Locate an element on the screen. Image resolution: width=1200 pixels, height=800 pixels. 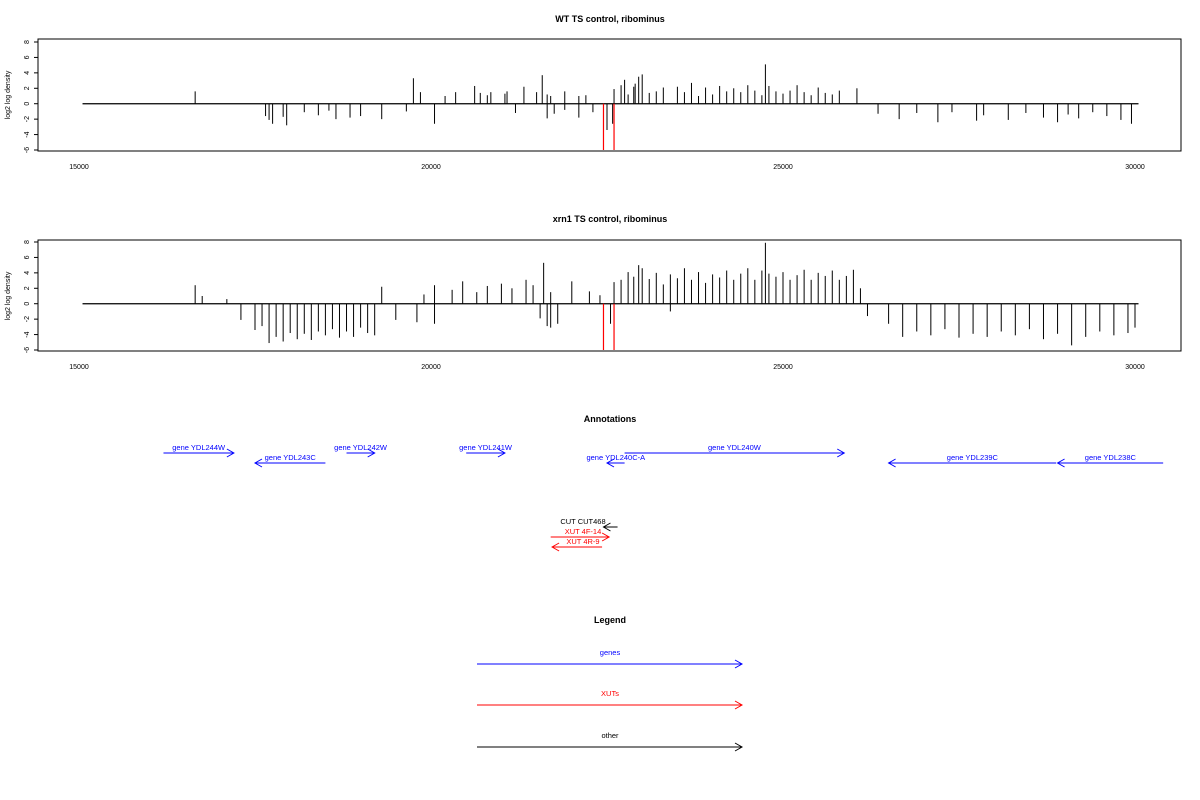
other-arrow is located at coordinates (610, 527).